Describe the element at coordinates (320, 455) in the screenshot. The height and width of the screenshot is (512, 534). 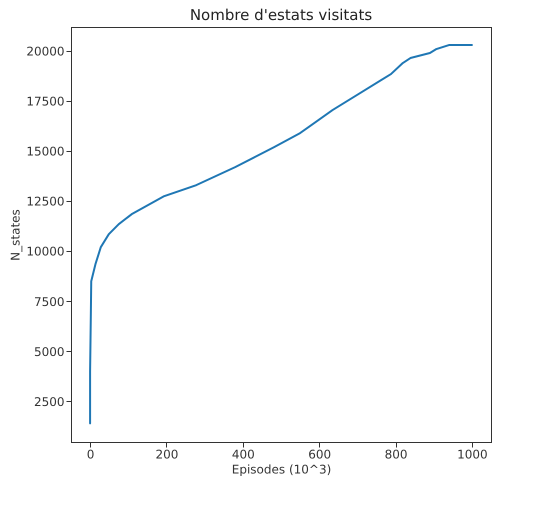
I see `x-tick-label: 600` at that location.